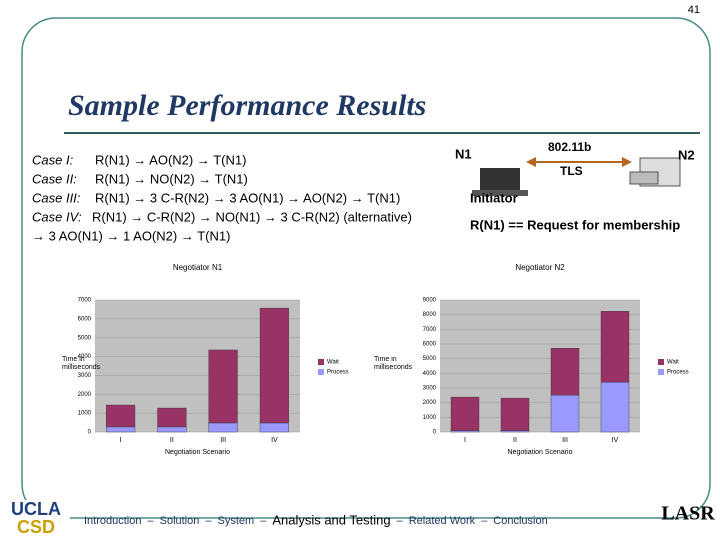 The image size is (720, 540). I want to click on node-label: N1, so click(463, 153).